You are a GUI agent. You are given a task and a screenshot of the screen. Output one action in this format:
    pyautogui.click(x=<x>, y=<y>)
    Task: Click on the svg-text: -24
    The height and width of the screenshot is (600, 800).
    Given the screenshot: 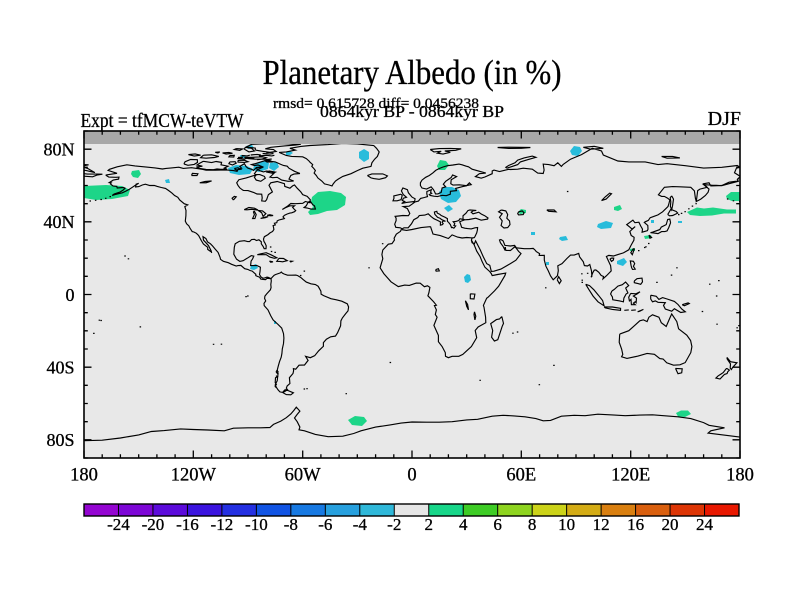 What is the action you would take?
    pyautogui.click(x=118, y=524)
    